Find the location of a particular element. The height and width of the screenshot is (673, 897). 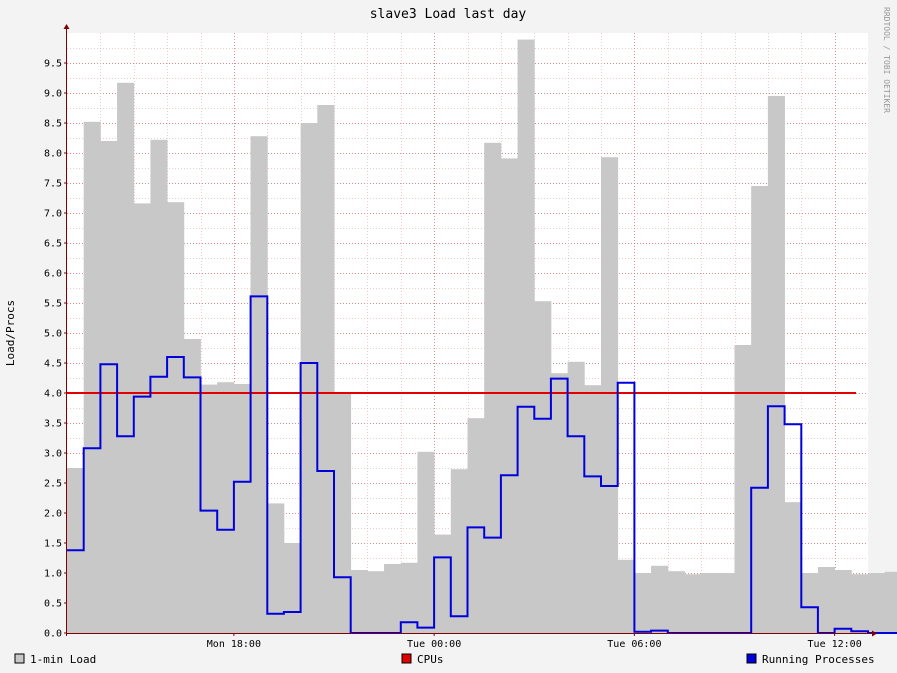

x-tick-label: Tue 06:00 is located at coordinates (634, 644).